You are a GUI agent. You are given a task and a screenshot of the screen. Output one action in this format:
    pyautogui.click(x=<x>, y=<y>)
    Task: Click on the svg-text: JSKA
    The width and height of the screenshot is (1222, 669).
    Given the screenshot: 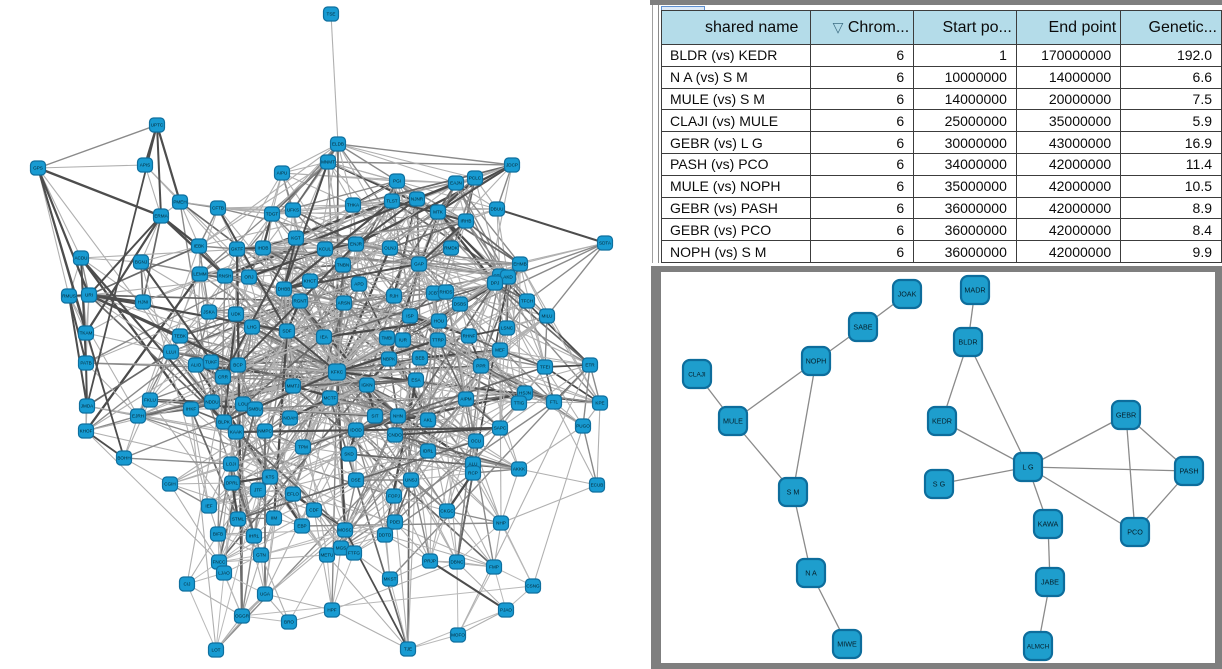 What is the action you would take?
    pyautogui.click(x=209, y=312)
    